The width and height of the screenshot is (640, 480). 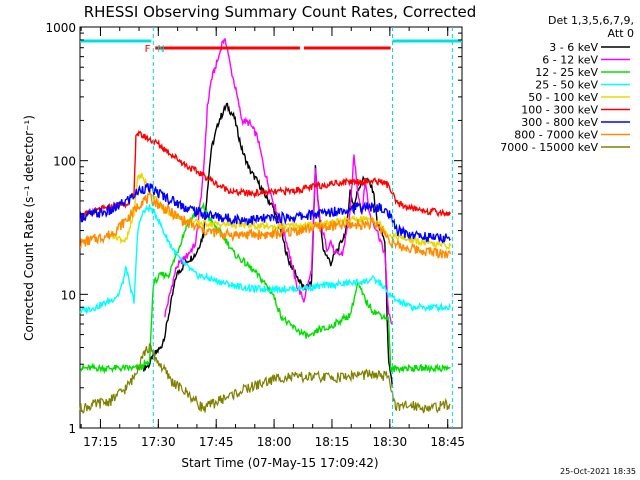 I want to click on legend-entry-label: 6 - 12 keV, so click(x=570, y=60).